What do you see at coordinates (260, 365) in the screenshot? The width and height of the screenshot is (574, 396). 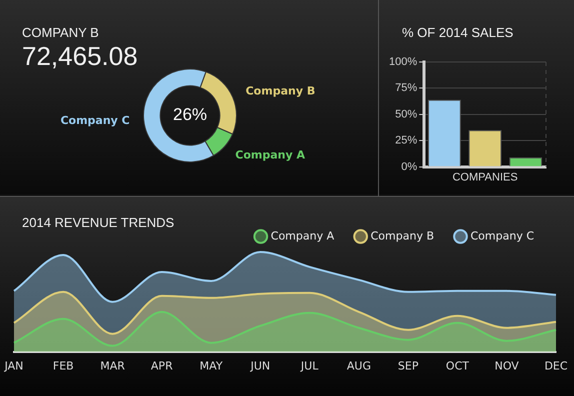 I see `x-tick-label: JUN` at bounding box center [260, 365].